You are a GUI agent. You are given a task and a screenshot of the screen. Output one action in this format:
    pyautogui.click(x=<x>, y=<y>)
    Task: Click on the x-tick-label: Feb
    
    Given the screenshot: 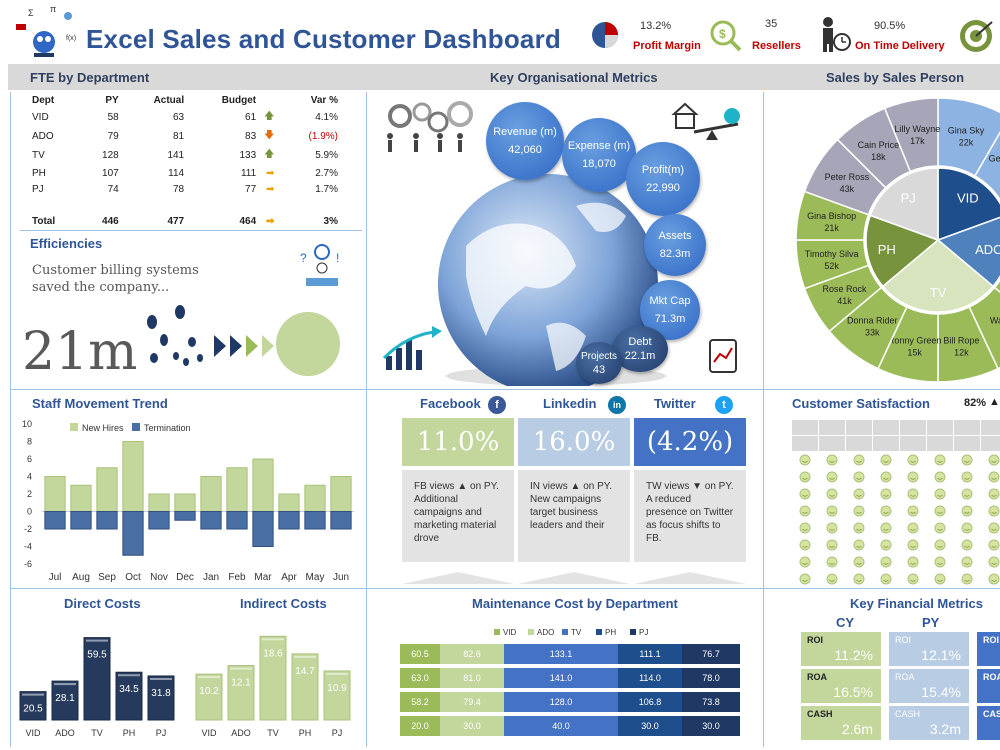 What is the action you would take?
    pyautogui.click(x=237, y=577)
    